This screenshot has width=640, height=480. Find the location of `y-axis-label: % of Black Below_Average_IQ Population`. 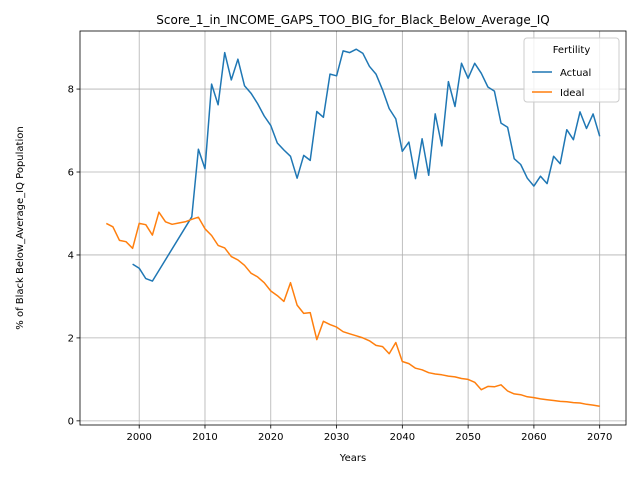

y-axis-label: % of Black Below_Average_IQ Population is located at coordinates (20, 227).